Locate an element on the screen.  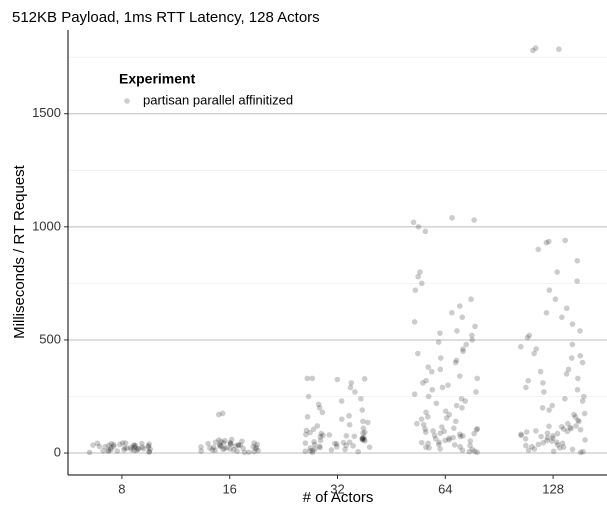
x-tick-label: 16 is located at coordinates (229, 488).